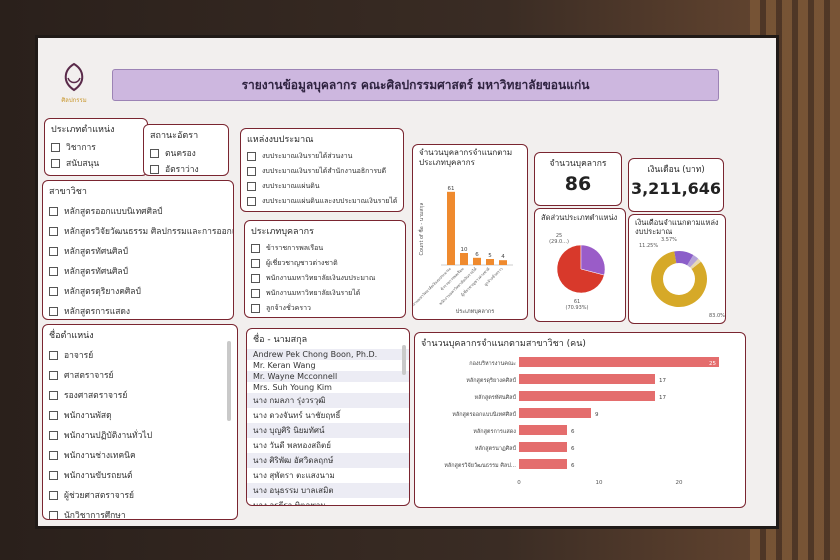  Describe the element at coordinates (113, 212) in the screenshot. I see `option-label: หลักสูตรออกแบบนิเทศศิลป์` at that location.